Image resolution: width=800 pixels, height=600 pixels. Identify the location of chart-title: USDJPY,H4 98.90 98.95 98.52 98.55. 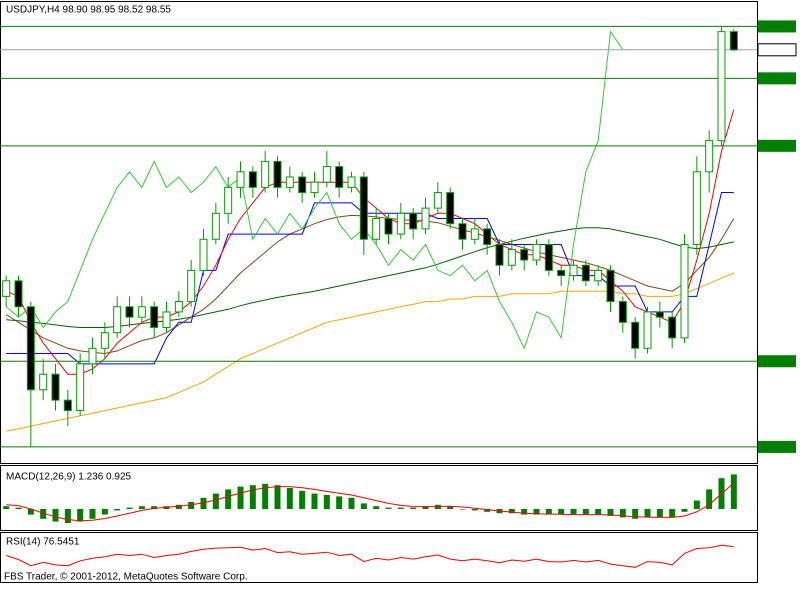
(88, 10).